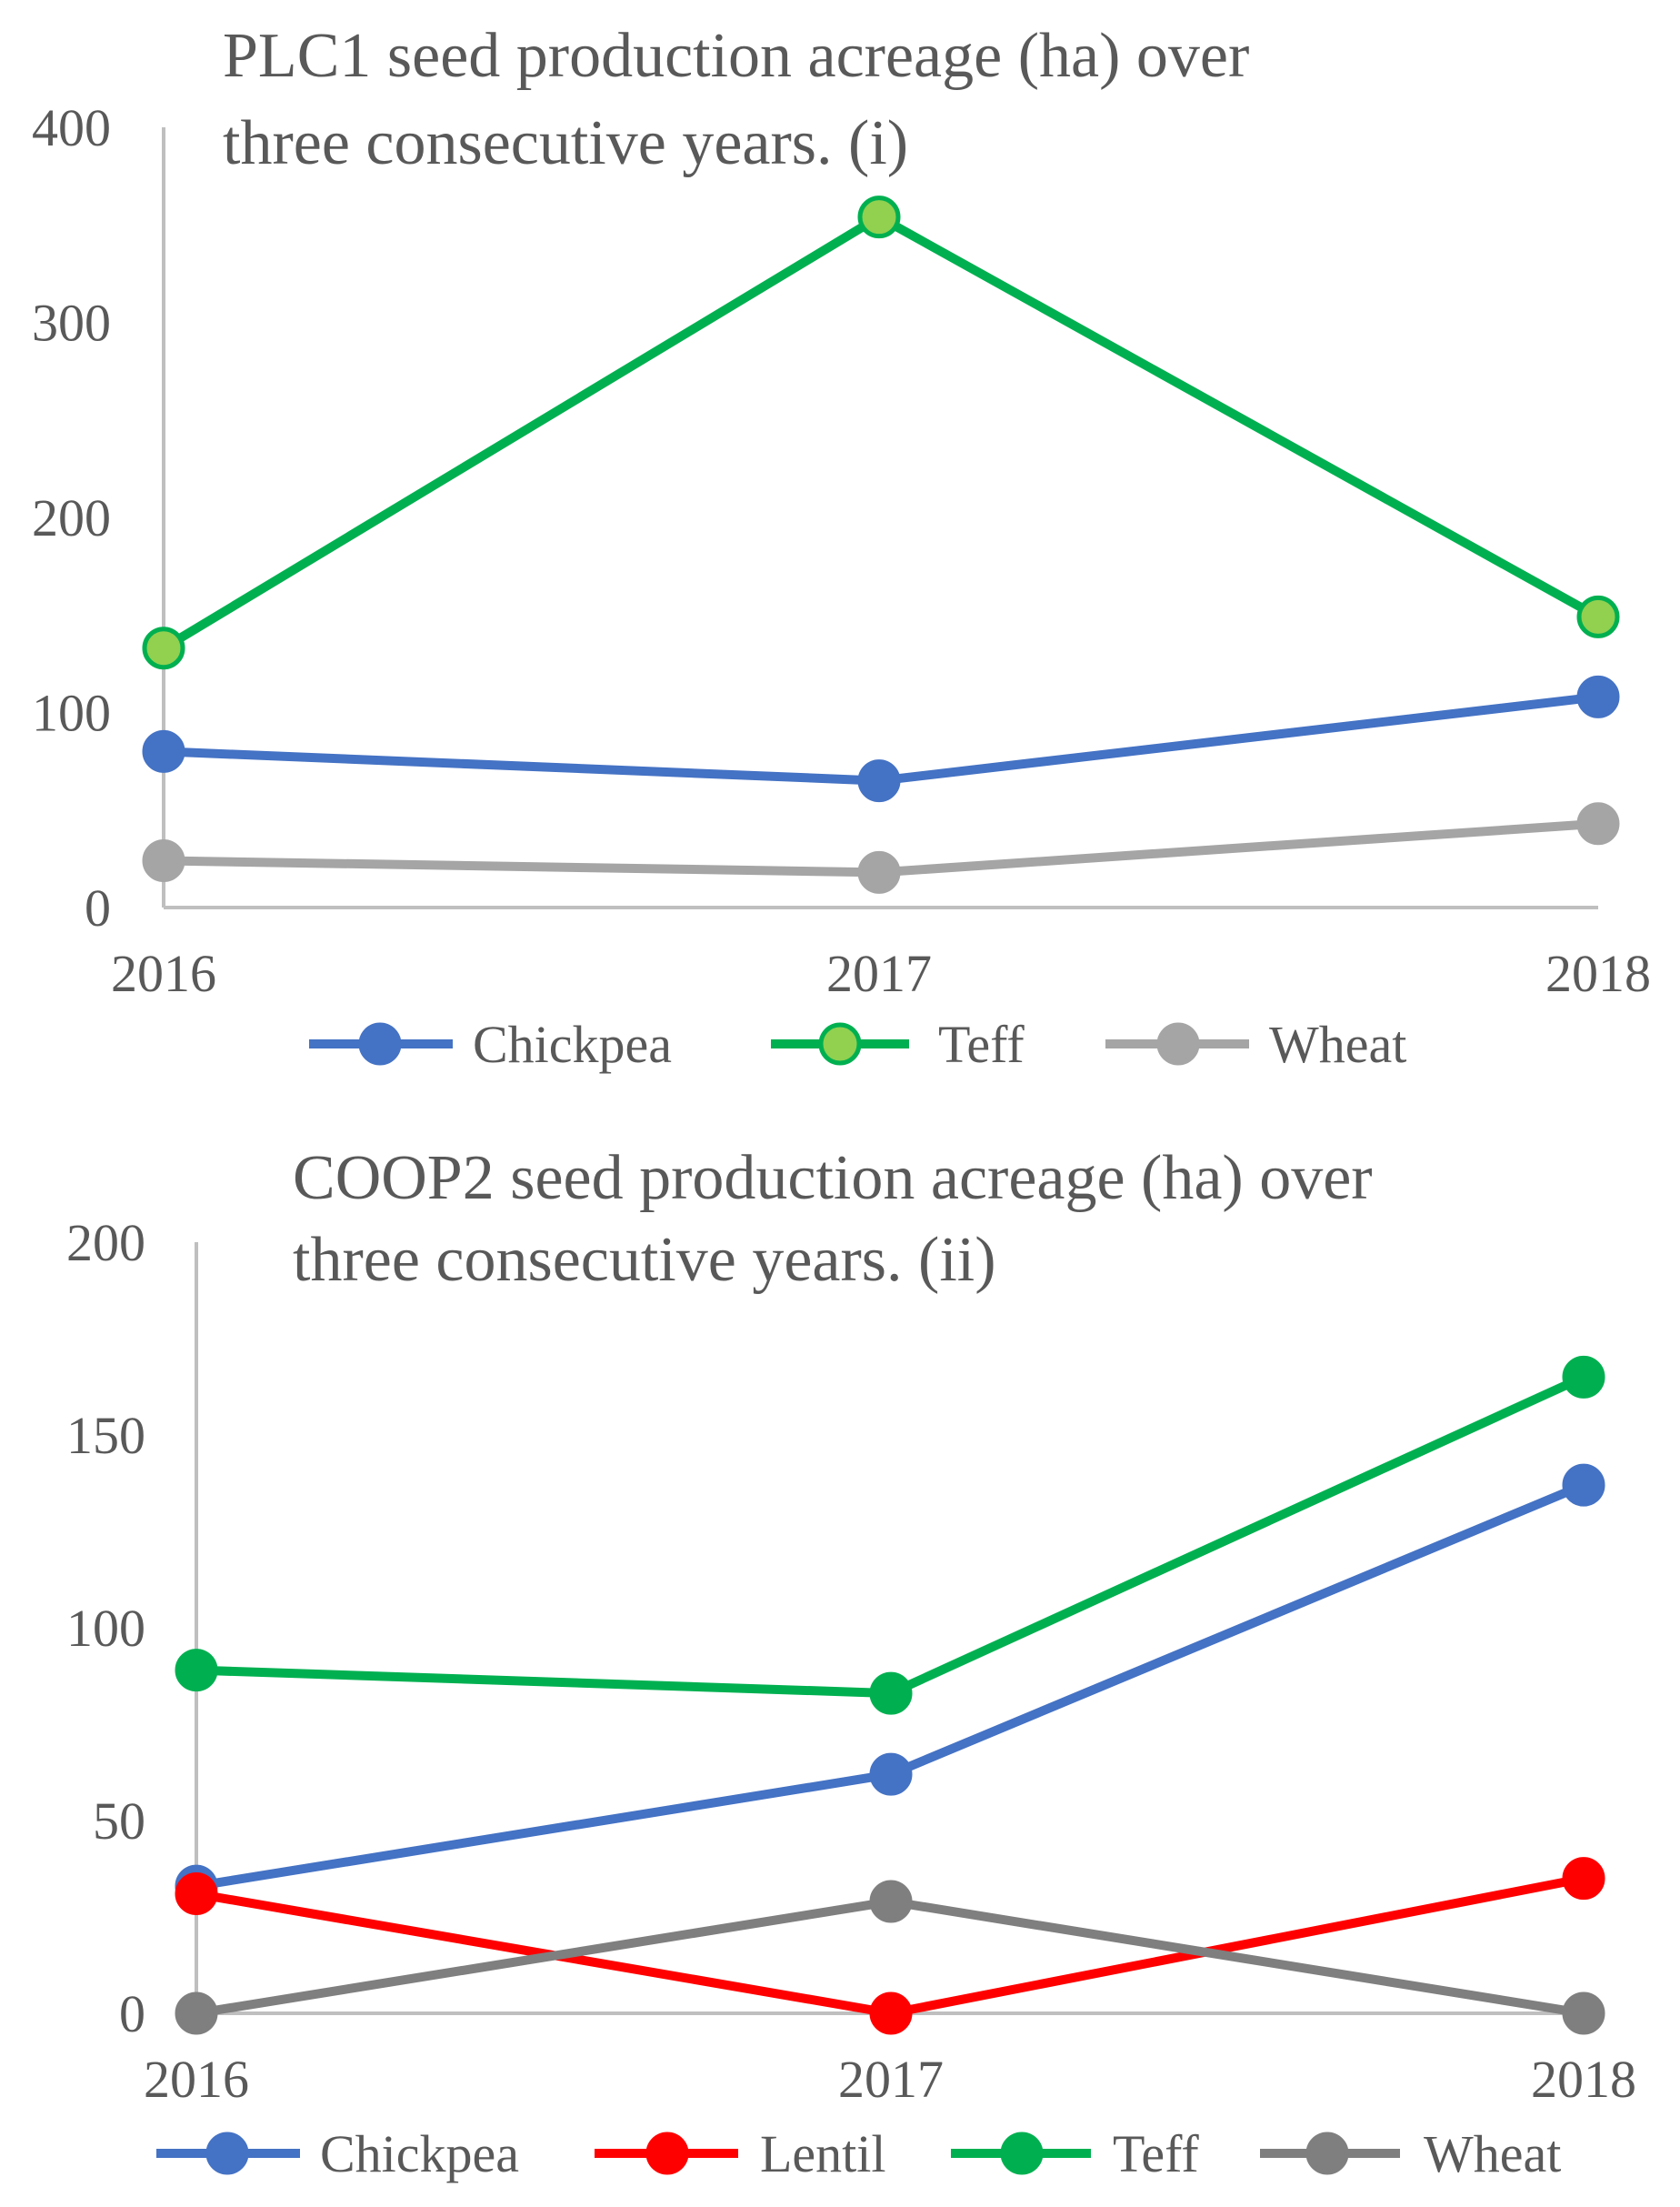  I want to click on chart-title-line: three consecutive years. (i), so click(565, 143).